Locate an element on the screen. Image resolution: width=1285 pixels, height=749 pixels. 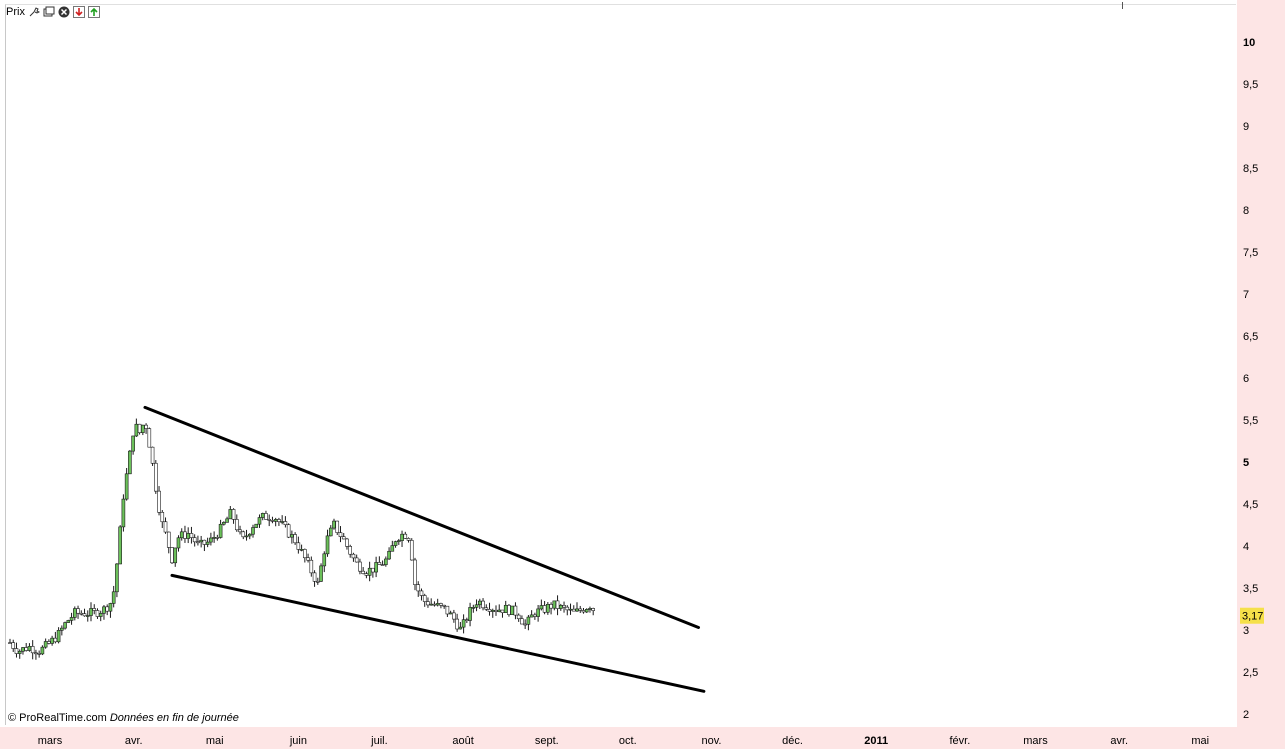
arrow-up-icon is located at coordinates (93, 12).